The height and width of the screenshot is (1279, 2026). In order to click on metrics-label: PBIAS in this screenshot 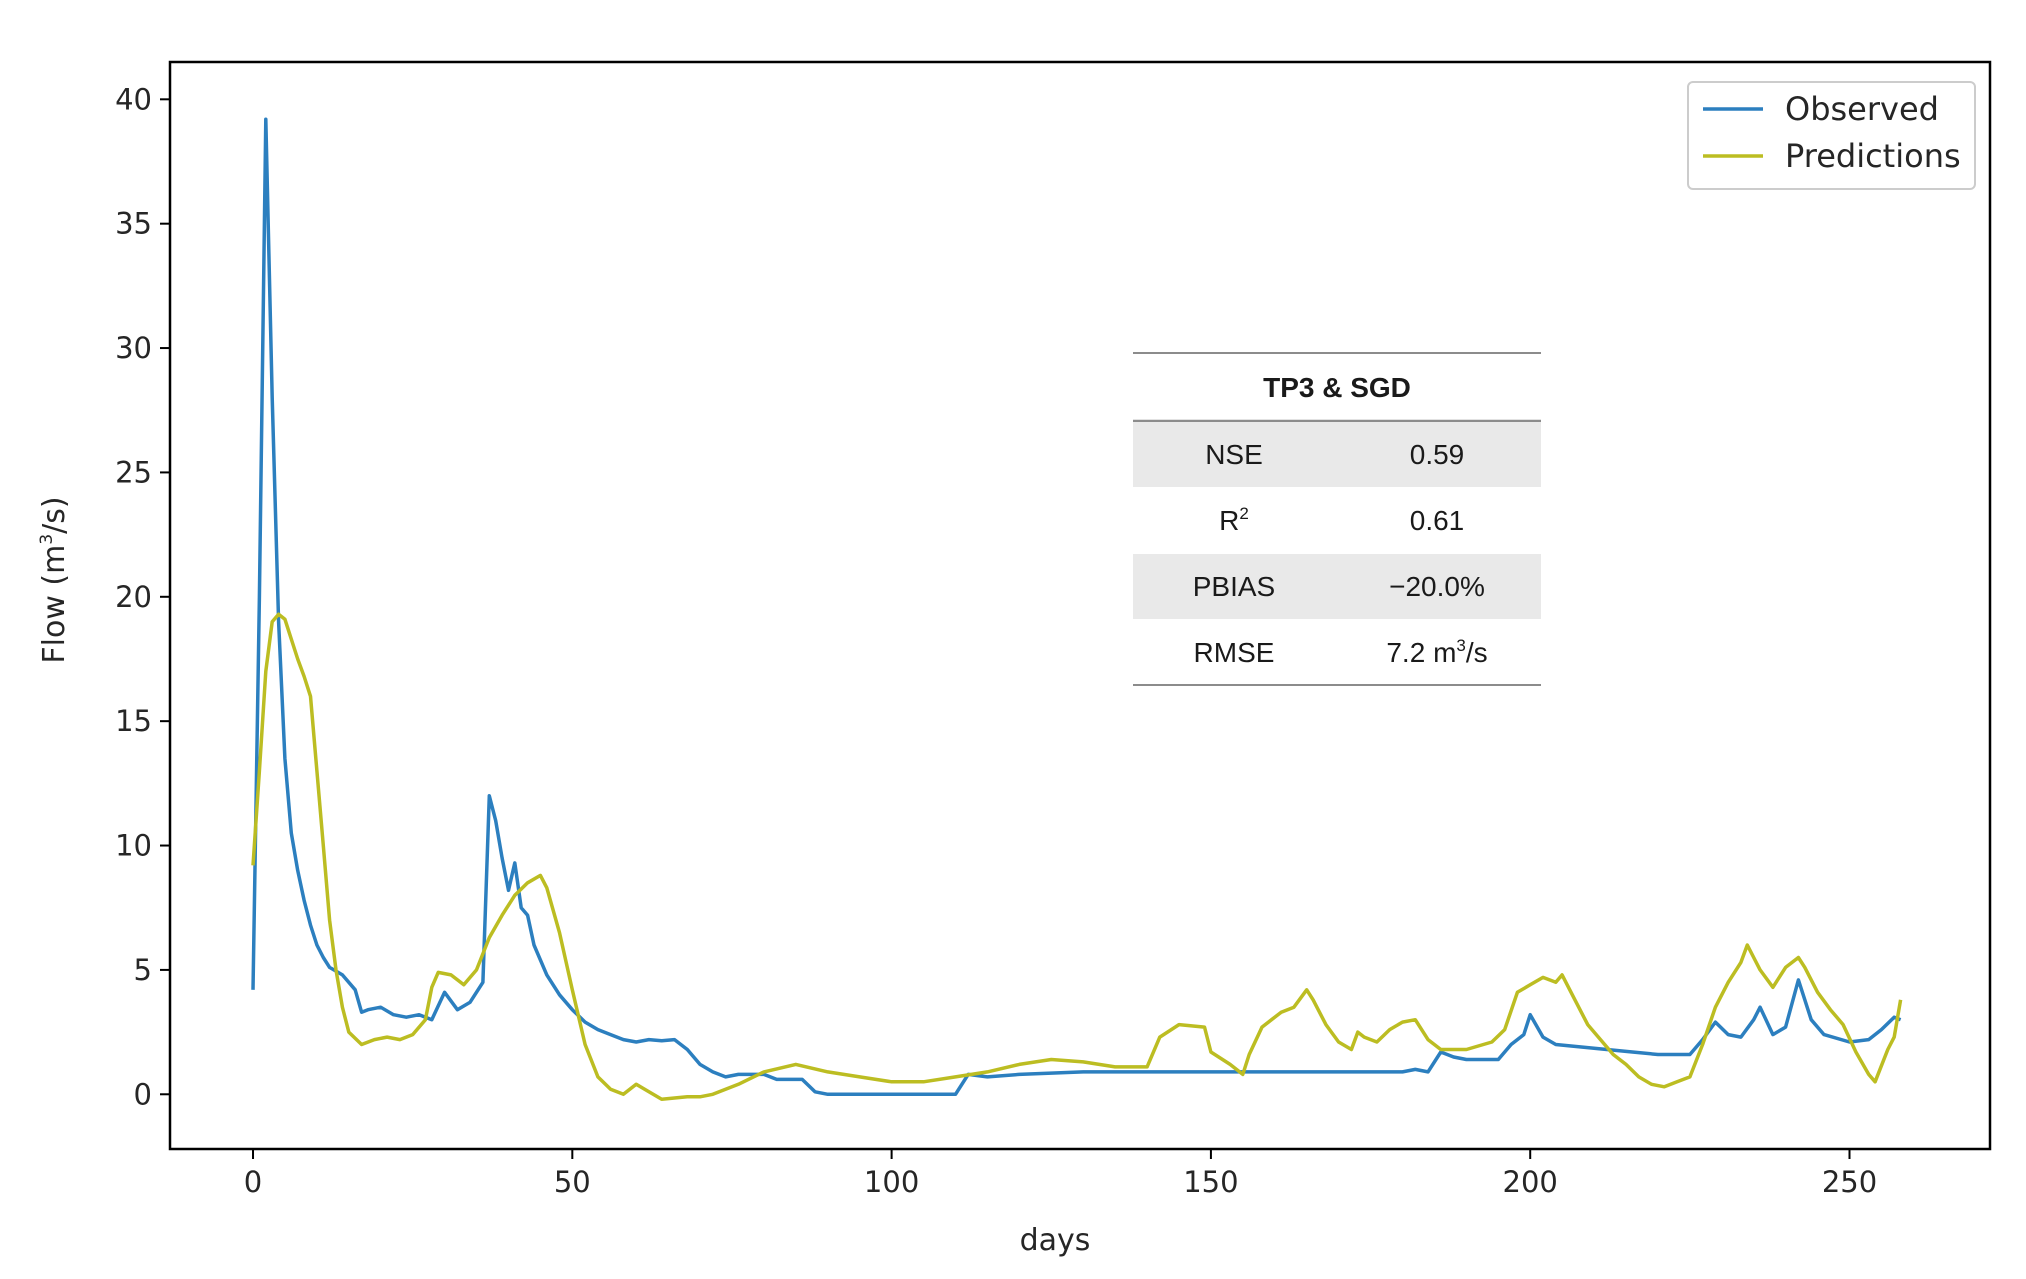, I will do `click(1234, 586)`.